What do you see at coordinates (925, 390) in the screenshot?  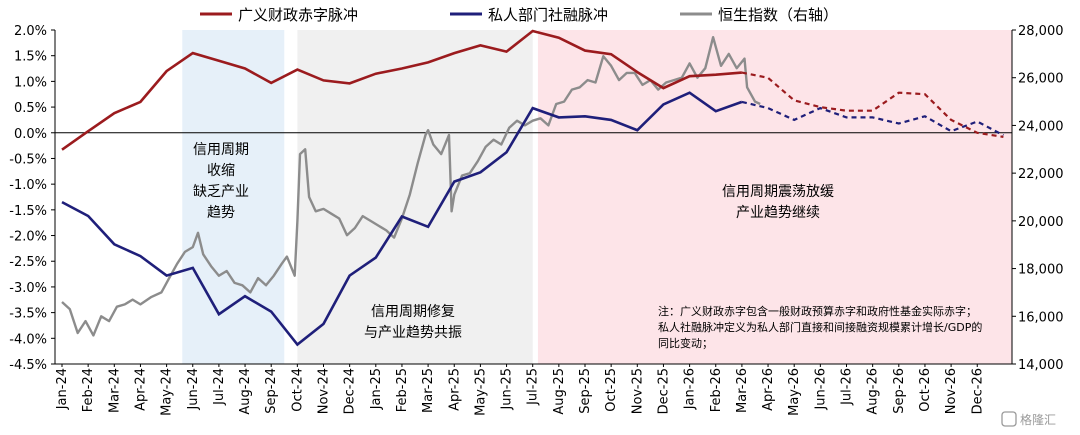 I see `x-tick-label: Oct-26` at bounding box center [925, 390].